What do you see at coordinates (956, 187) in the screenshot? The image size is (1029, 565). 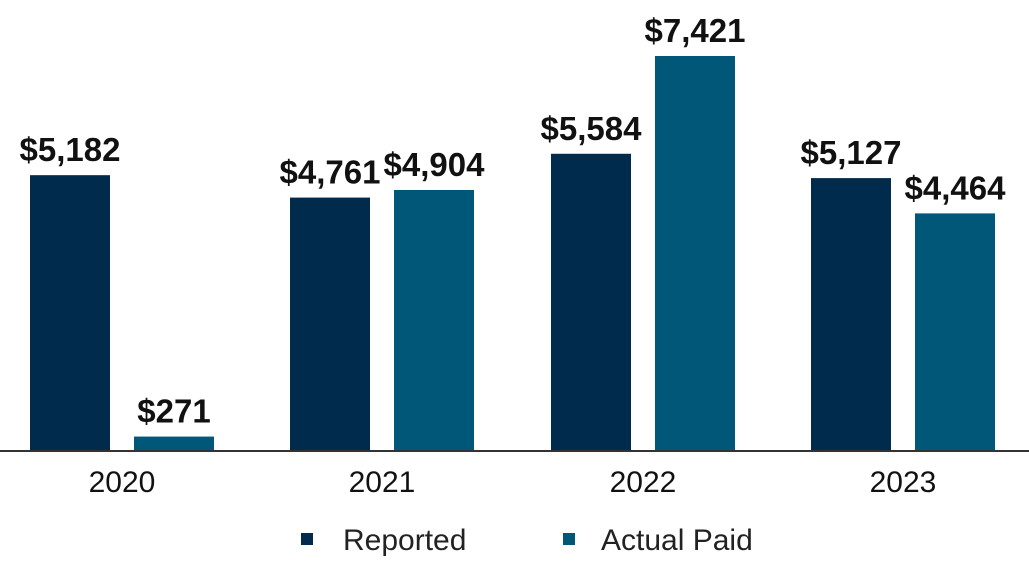 I see `data-label-actual-paid-2023: $4,464` at bounding box center [956, 187].